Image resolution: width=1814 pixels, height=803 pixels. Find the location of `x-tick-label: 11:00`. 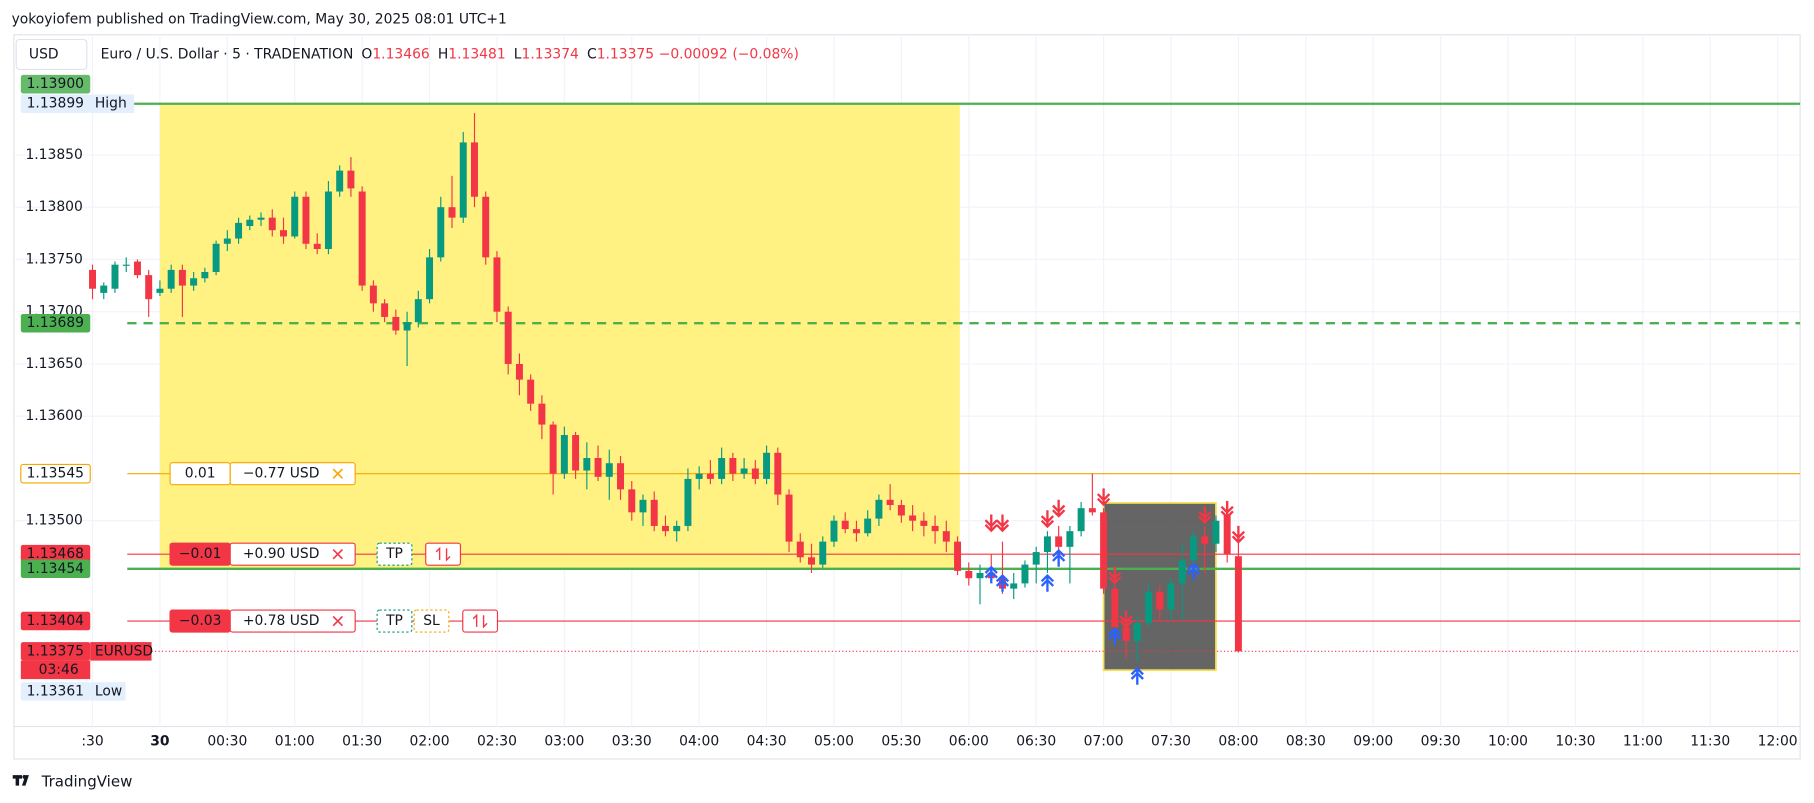

x-tick-label: 11:00 is located at coordinates (1643, 742).